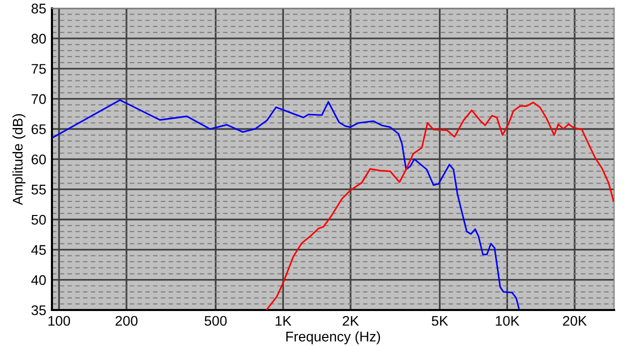 This screenshot has height=346, width=626. Describe the element at coordinates (127, 321) in the screenshot. I see `x-tick-label: 200` at that location.